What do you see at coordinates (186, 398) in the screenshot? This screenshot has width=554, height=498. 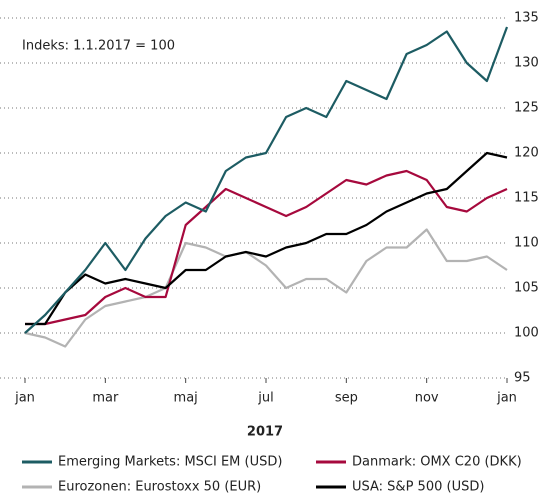 I see `x-tick-label: maj` at bounding box center [186, 398].